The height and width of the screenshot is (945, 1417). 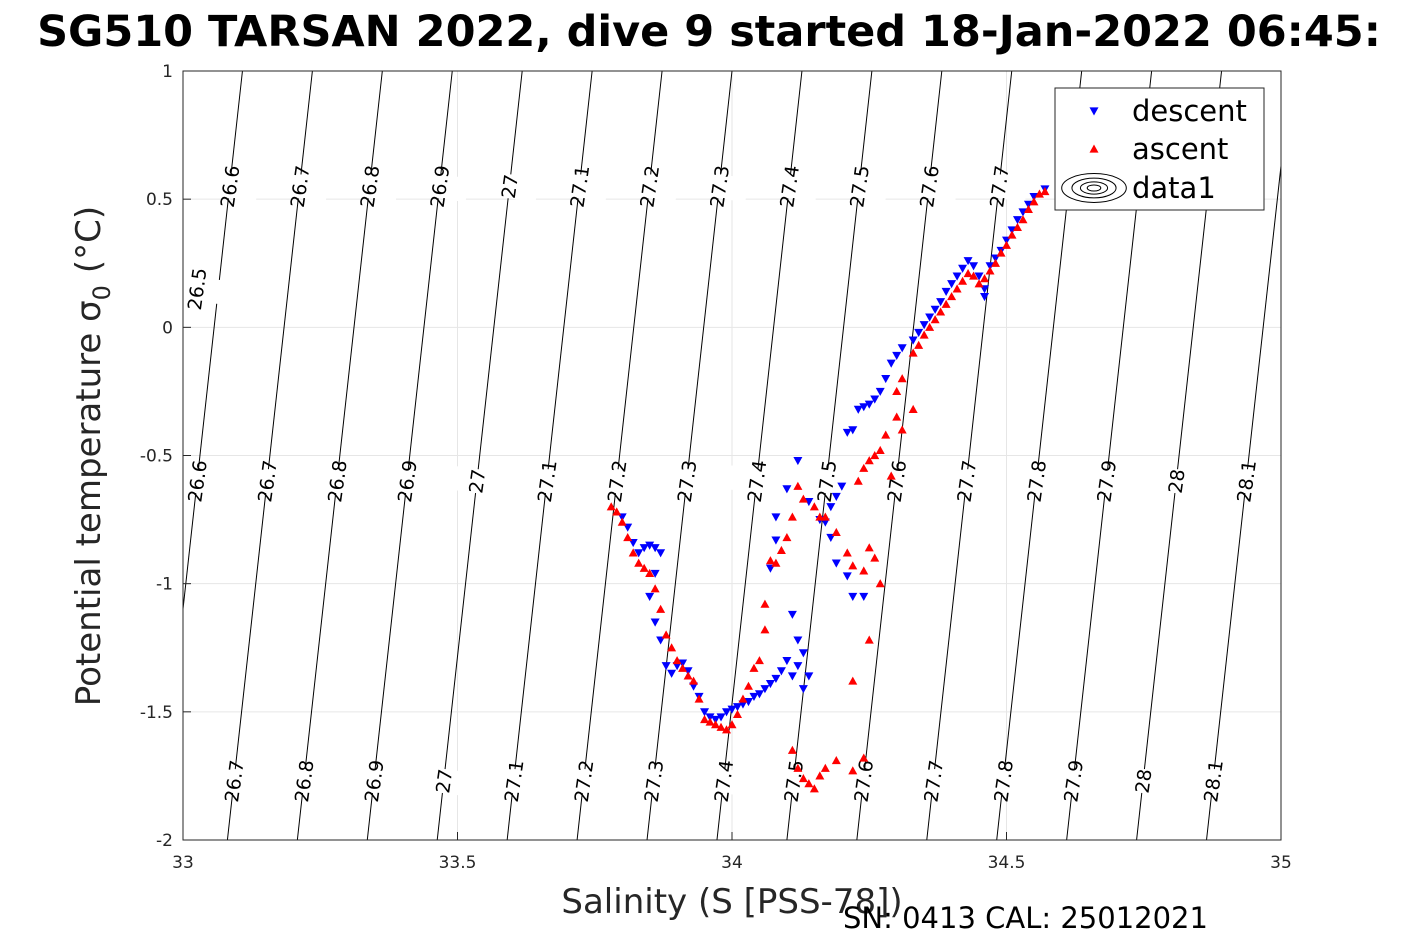 I want to click on isopycnal-label: 27, so click(x=510, y=186).